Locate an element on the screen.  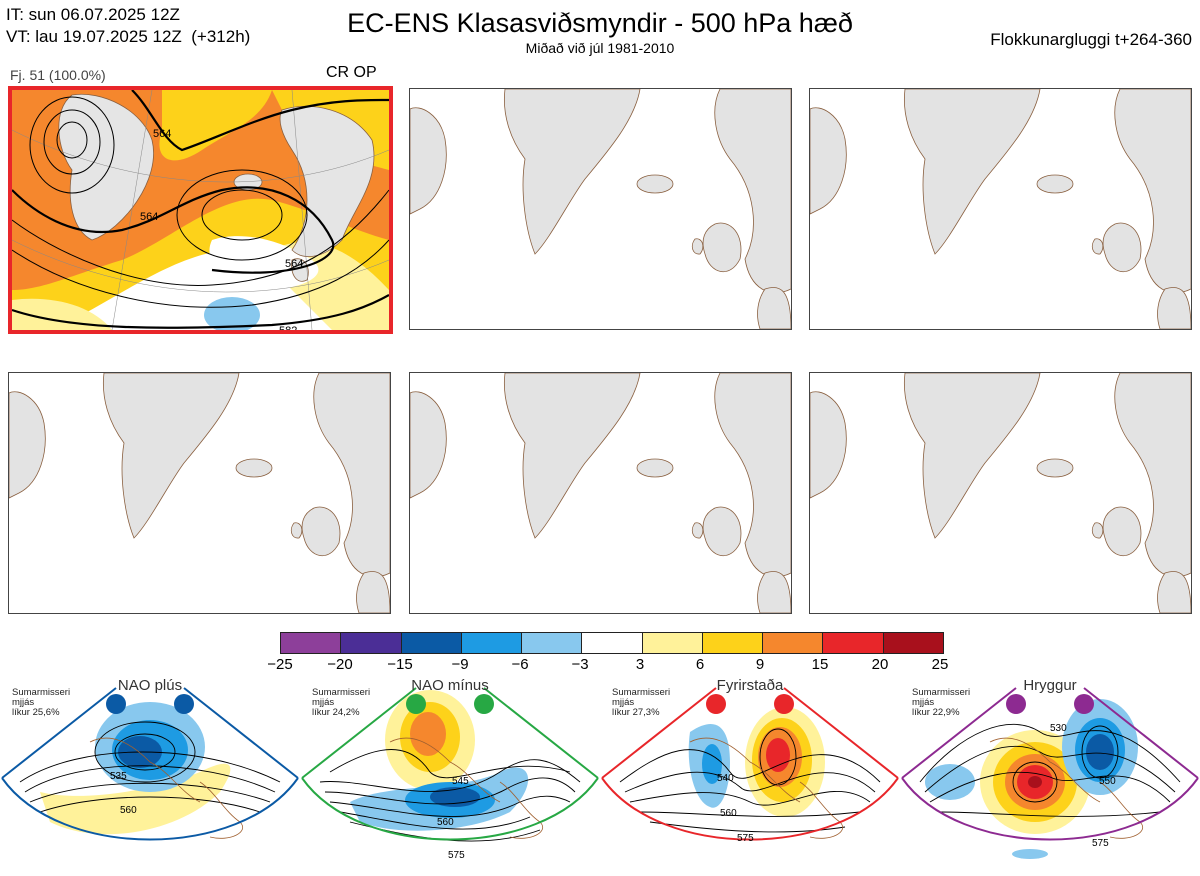
colorbar-tick: −9 is located at coordinates (460, 664).